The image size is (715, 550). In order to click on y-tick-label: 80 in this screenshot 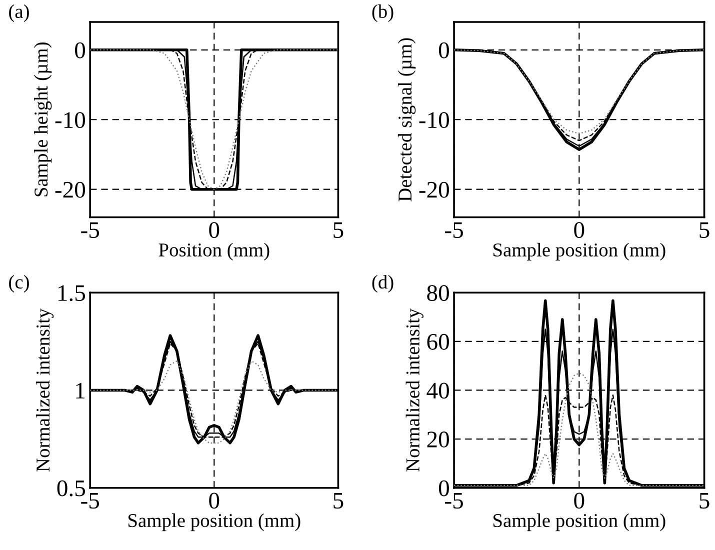, I will do `click(438, 293)`.